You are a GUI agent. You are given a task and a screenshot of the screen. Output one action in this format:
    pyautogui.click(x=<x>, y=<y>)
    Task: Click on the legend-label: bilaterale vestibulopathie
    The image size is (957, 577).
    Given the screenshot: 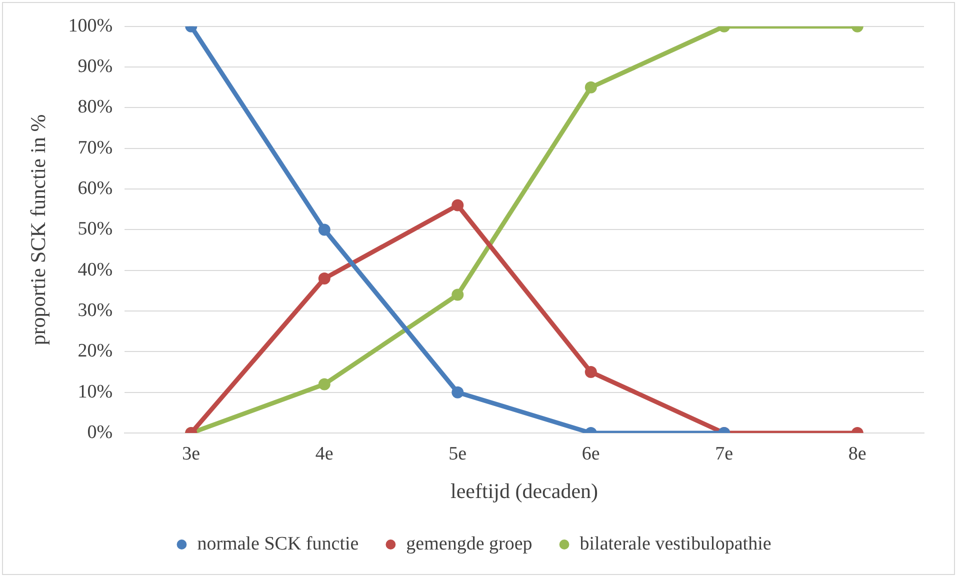 What is the action you would take?
    pyautogui.click(x=676, y=543)
    